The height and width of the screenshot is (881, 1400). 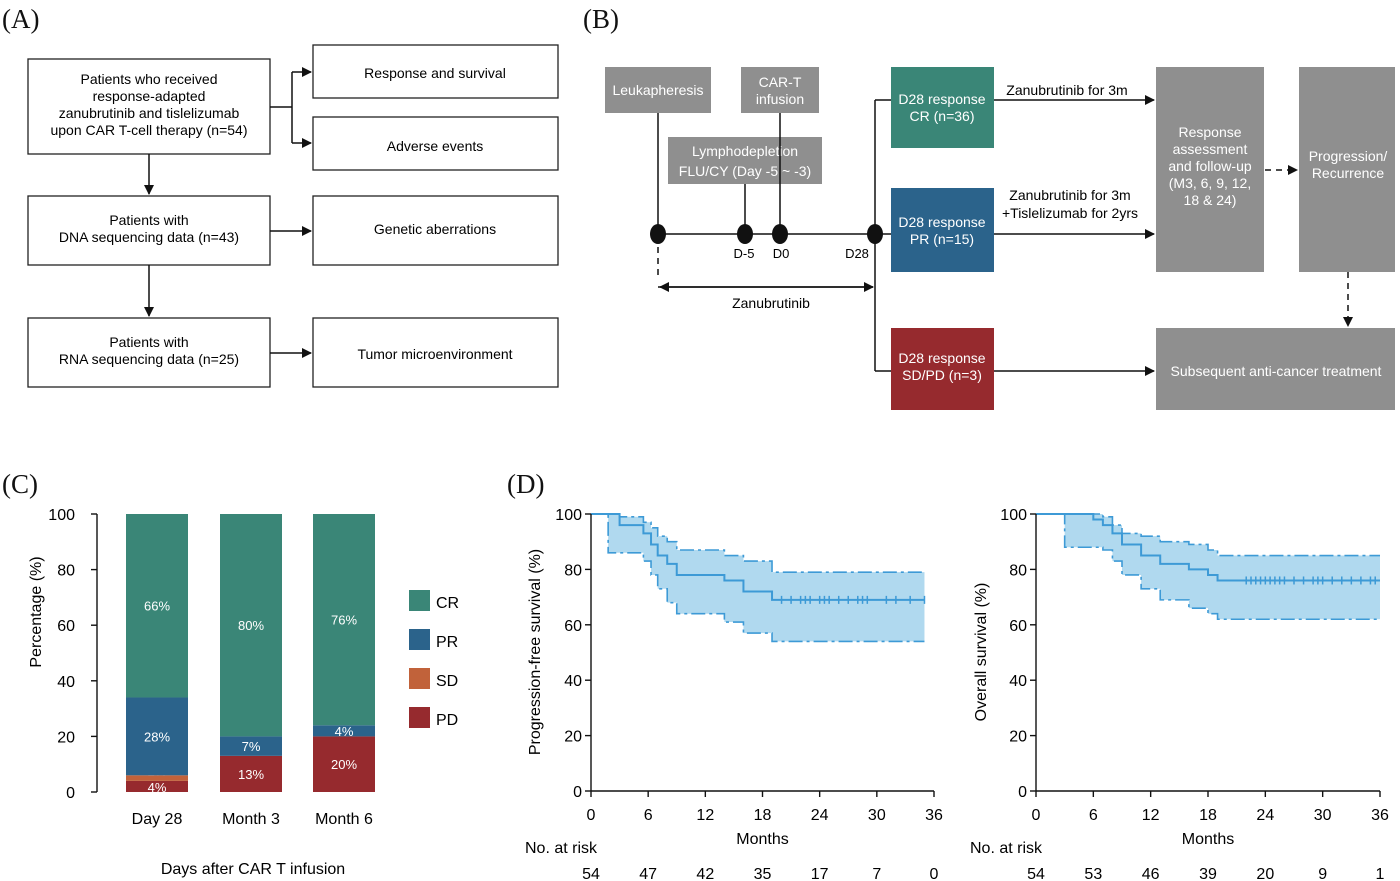 I want to click on lymphodepletion-box, so click(x=745, y=160).